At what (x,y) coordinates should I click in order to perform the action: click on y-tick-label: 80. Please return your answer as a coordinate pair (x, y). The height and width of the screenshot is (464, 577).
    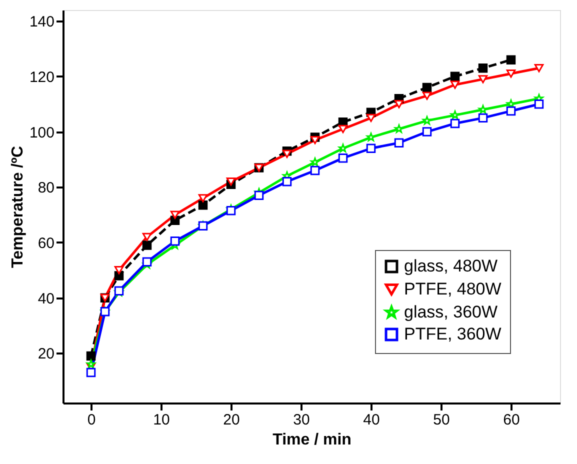
    Looking at the image, I should click on (46, 188).